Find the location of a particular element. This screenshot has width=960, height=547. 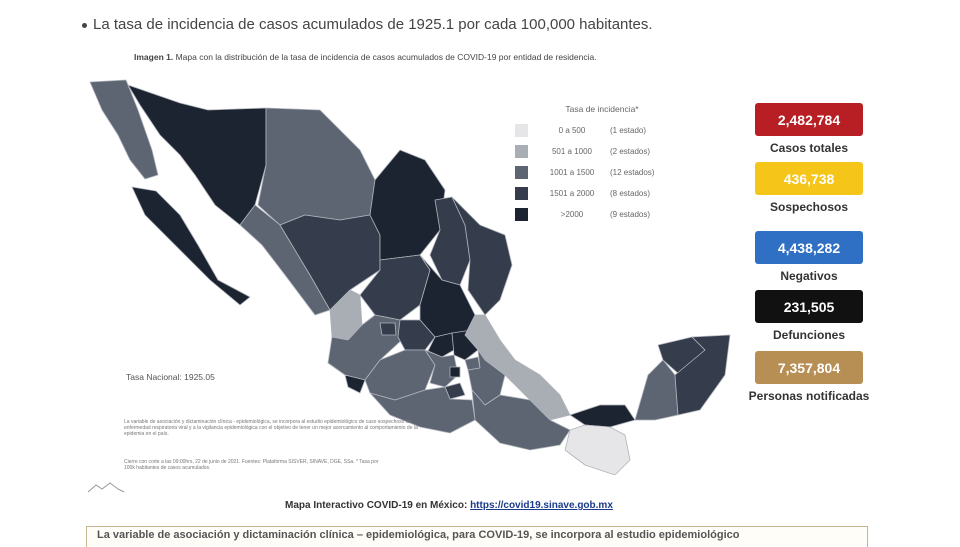

legend-range: 501 a 1000 is located at coordinates (572, 151).